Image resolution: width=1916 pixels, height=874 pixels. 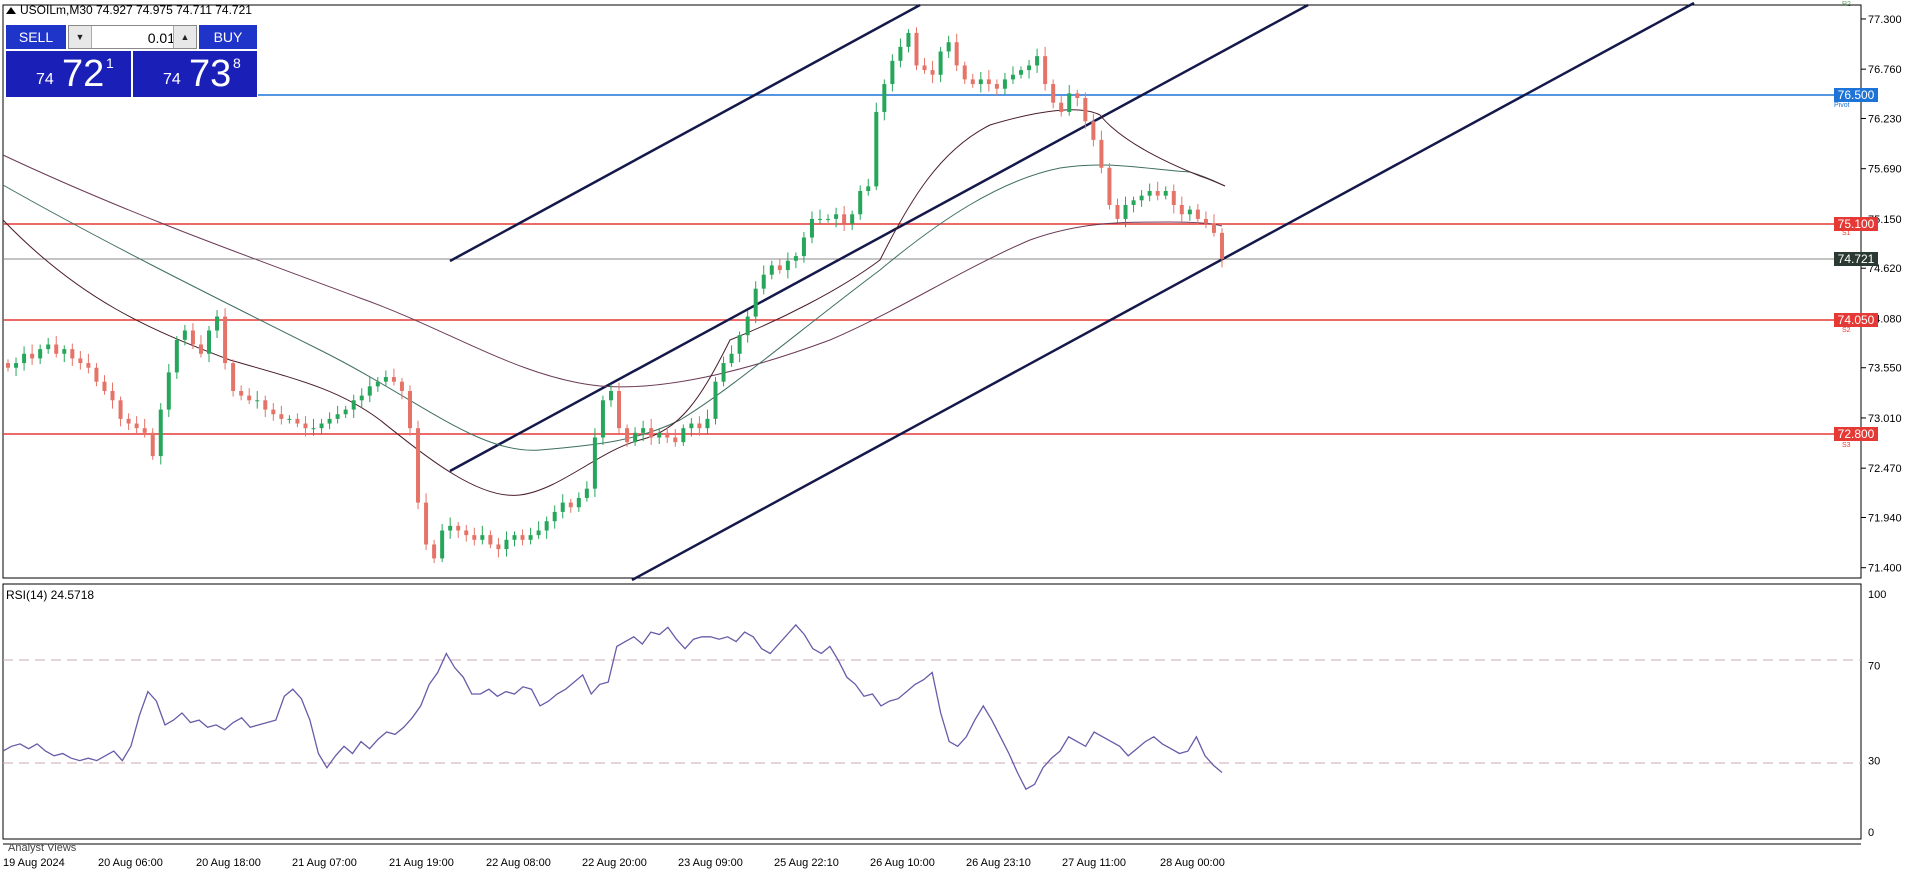 What do you see at coordinates (210, 74) in the screenshot?
I see `buy-price-big: 73` at bounding box center [210, 74].